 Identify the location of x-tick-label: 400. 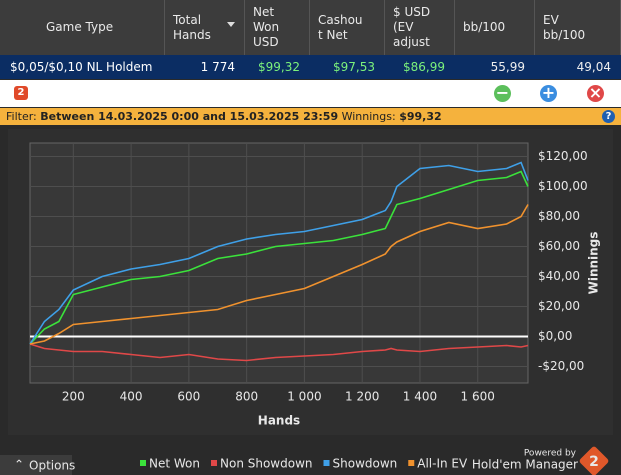
(131, 397).